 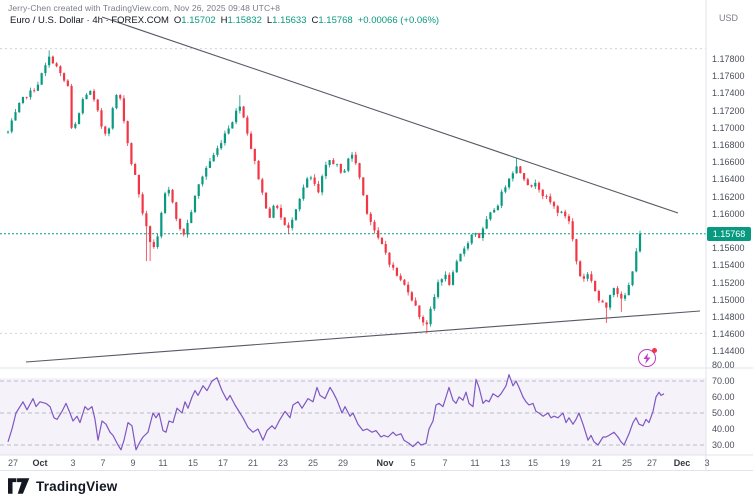 What do you see at coordinates (398, 20) in the screenshot?
I see `price-change: +0.00066 (+0.06%)` at bounding box center [398, 20].